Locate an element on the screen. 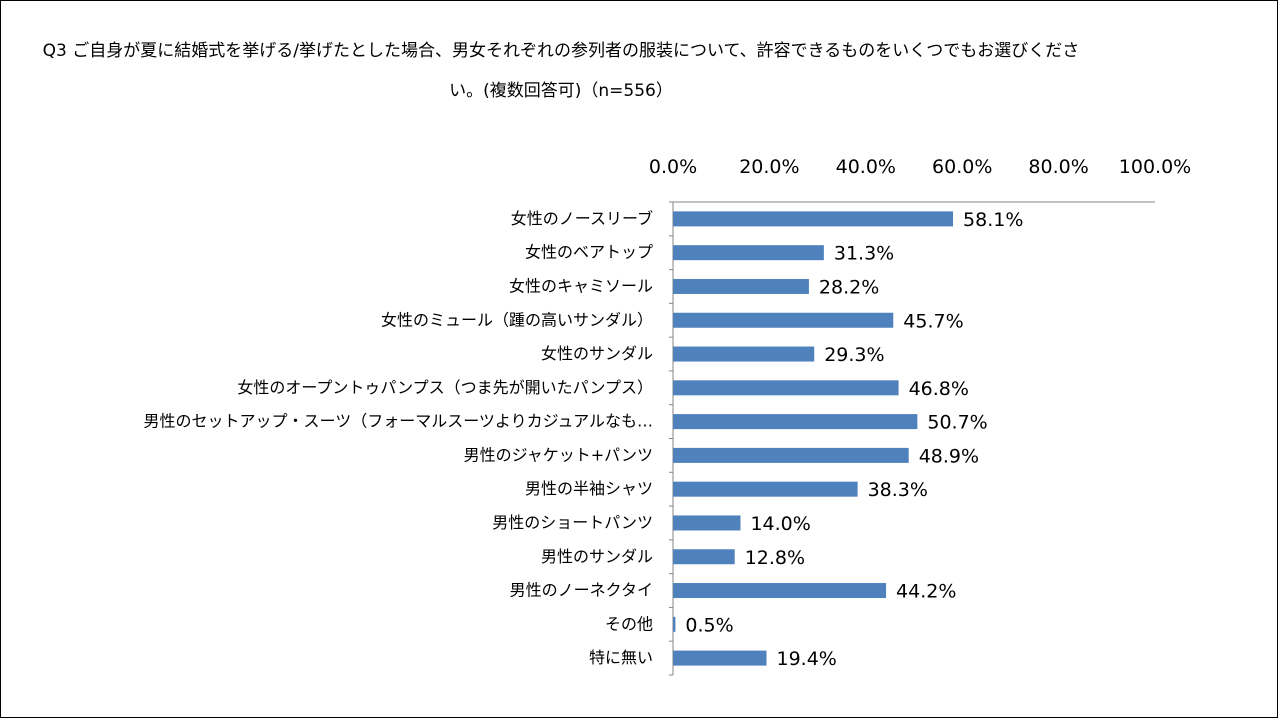 The width and height of the screenshot is (1278, 718). data-label: 29.3% is located at coordinates (854, 355).